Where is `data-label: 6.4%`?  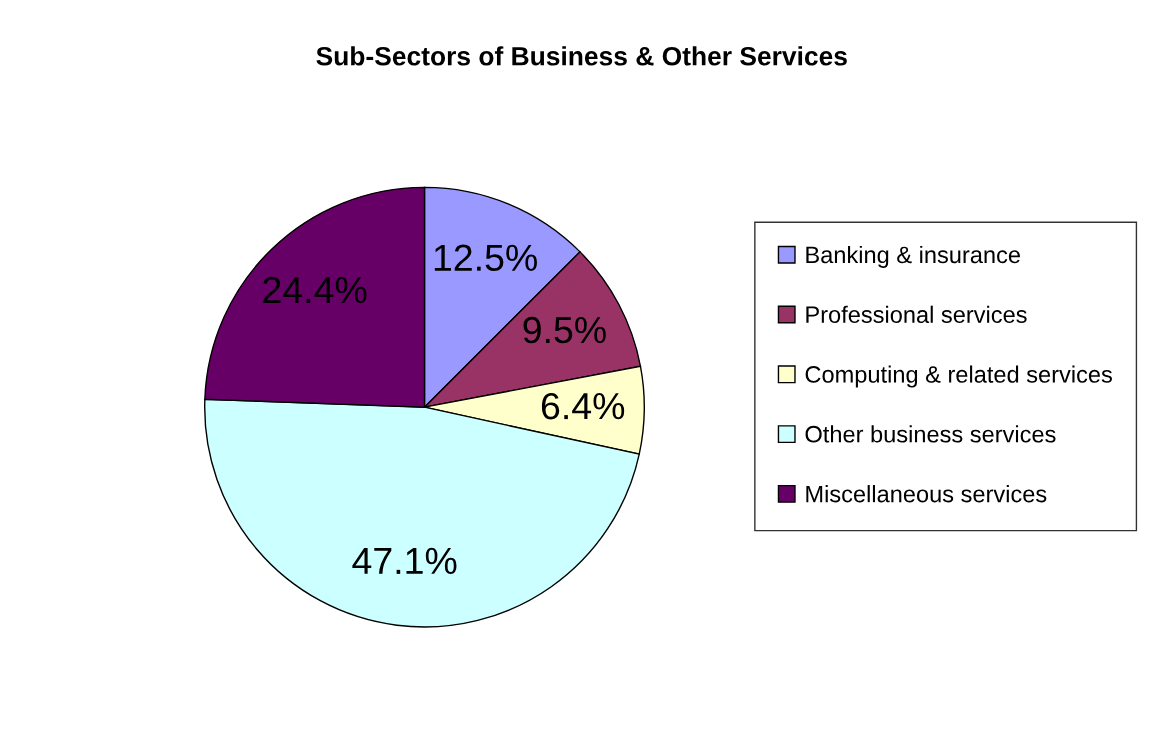 data-label: 6.4% is located at coordinates (583, 406).